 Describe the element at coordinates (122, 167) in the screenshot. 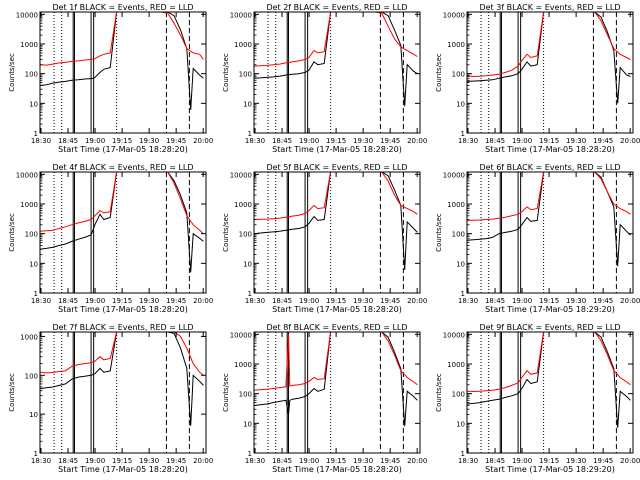

I see `panel-title: Det 4f BLACK = Events, RED = LLD` at that location.